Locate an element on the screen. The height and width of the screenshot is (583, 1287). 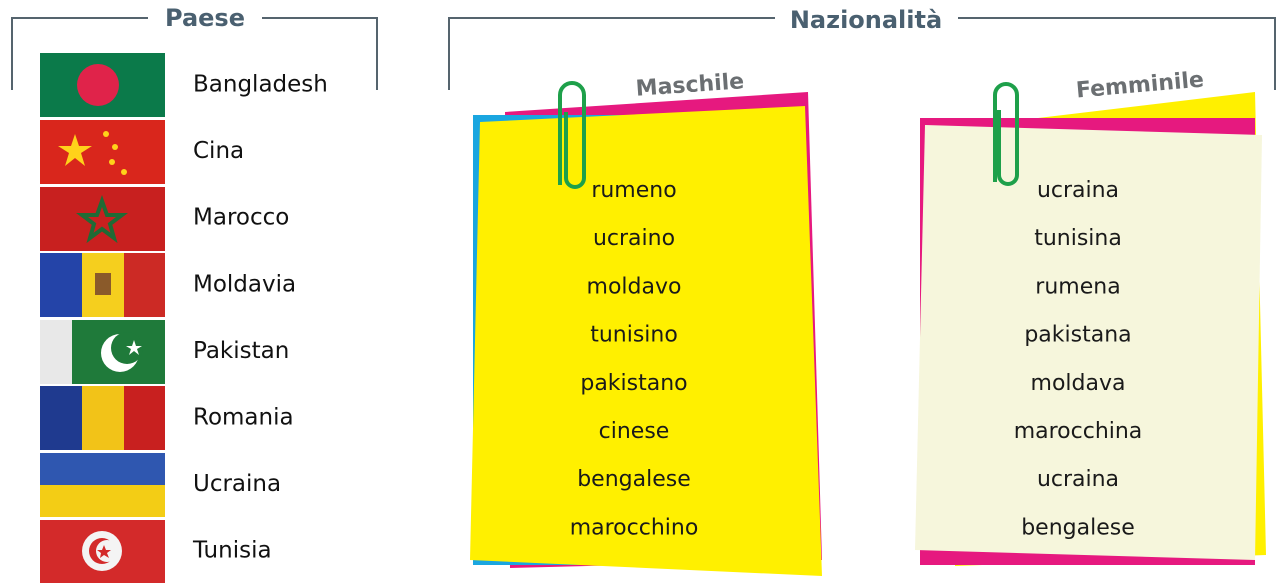
nationality-item: moldavo is located at coordinates (634, 286).